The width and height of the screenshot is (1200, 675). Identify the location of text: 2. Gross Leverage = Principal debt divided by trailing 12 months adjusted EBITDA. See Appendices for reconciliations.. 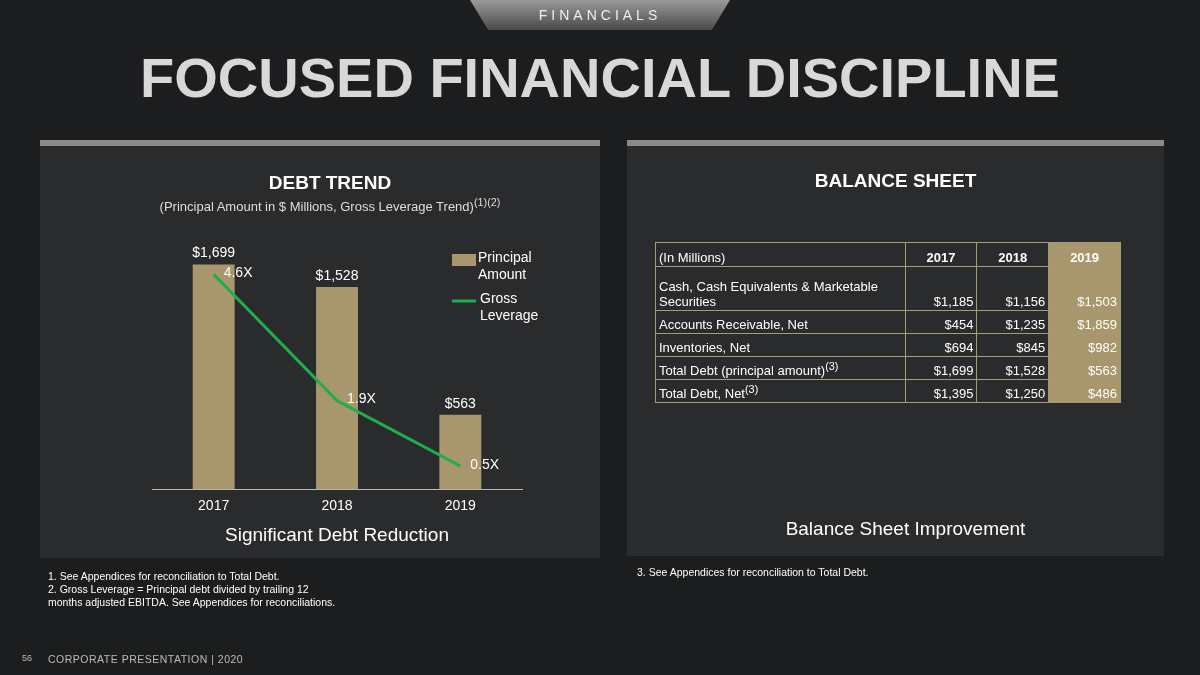
(192, 596).